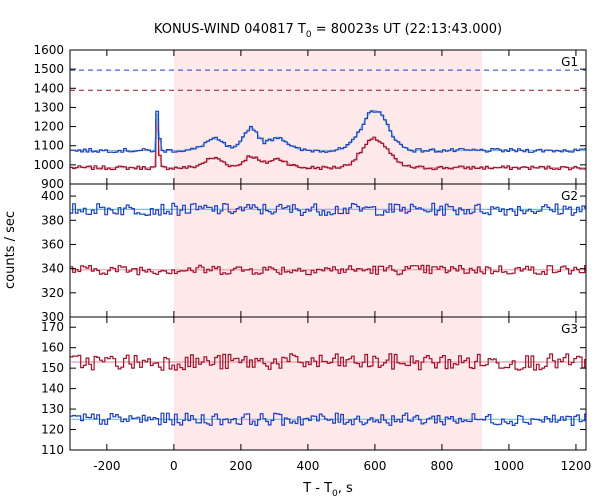  Describe the element at coordinates (52, 184) in the screenshot. I see `y-tick-label: 900` at that location.